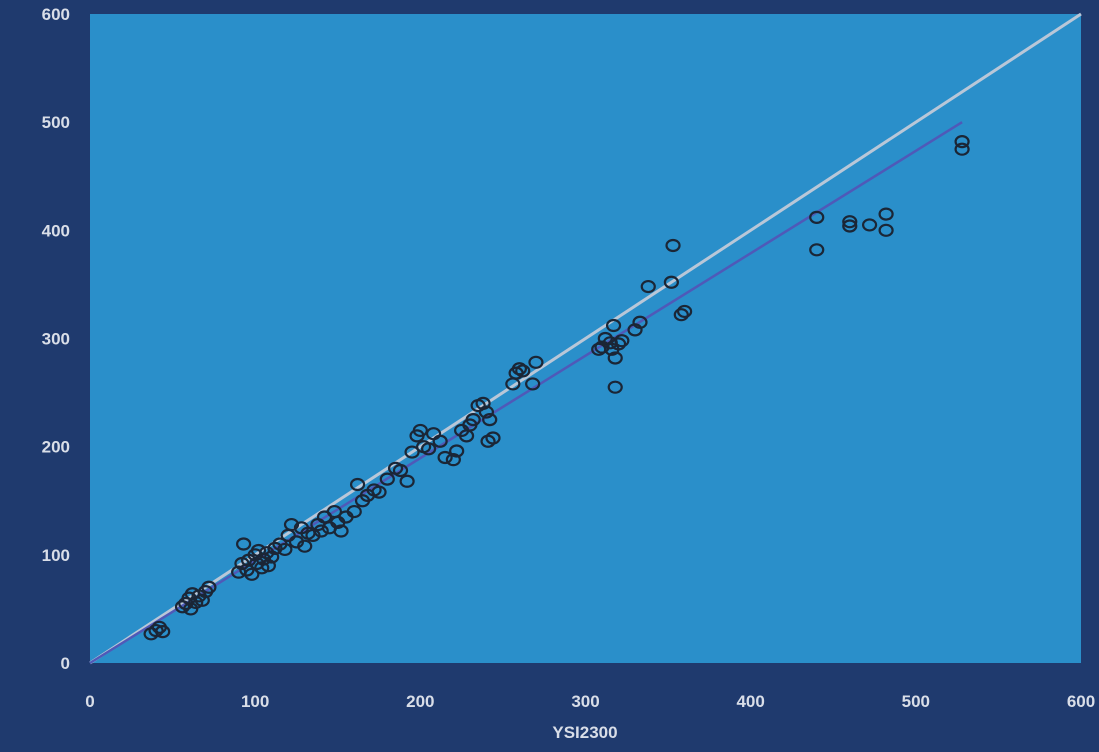  What do you see at coordinates (56, 447) in the screenshot?
I see `y-tick-label: 200` at bounding box center [56, 447].